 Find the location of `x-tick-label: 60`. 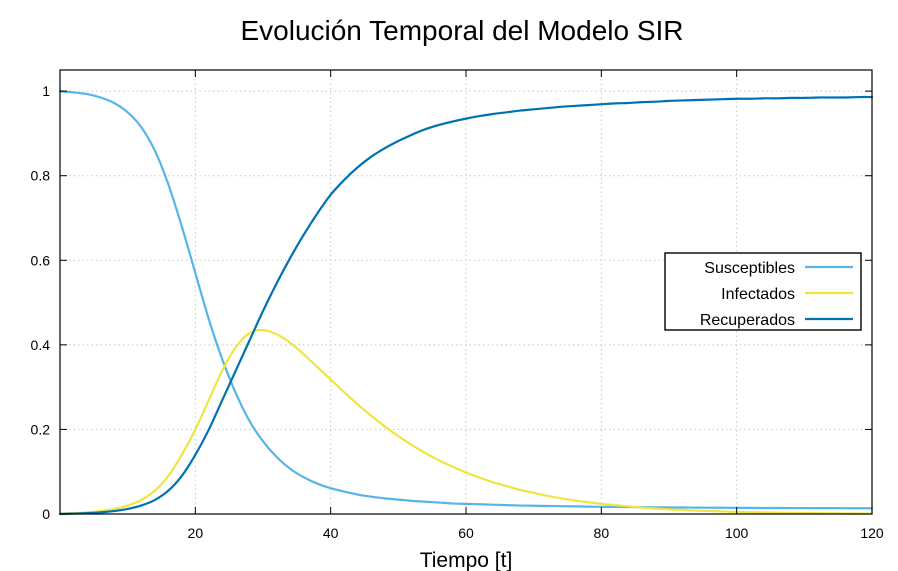

x-tick-label: 60 is located at coordinates (466, 533).